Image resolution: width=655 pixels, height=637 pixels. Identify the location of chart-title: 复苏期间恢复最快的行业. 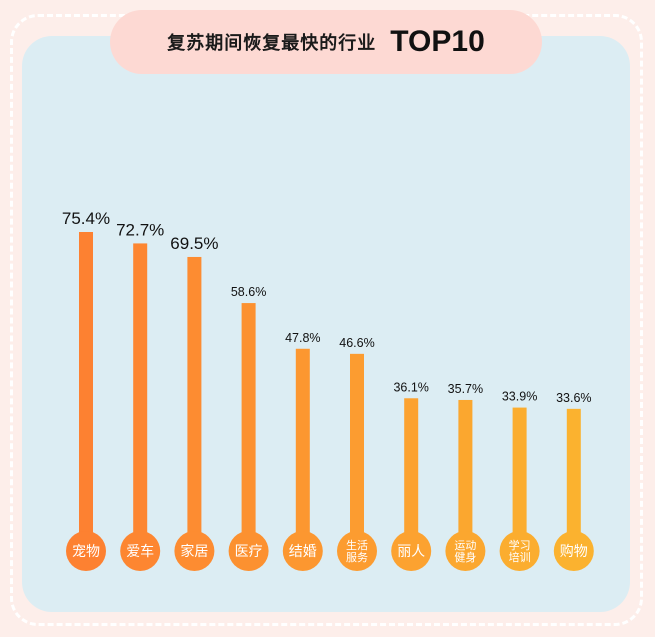
(272, 43).